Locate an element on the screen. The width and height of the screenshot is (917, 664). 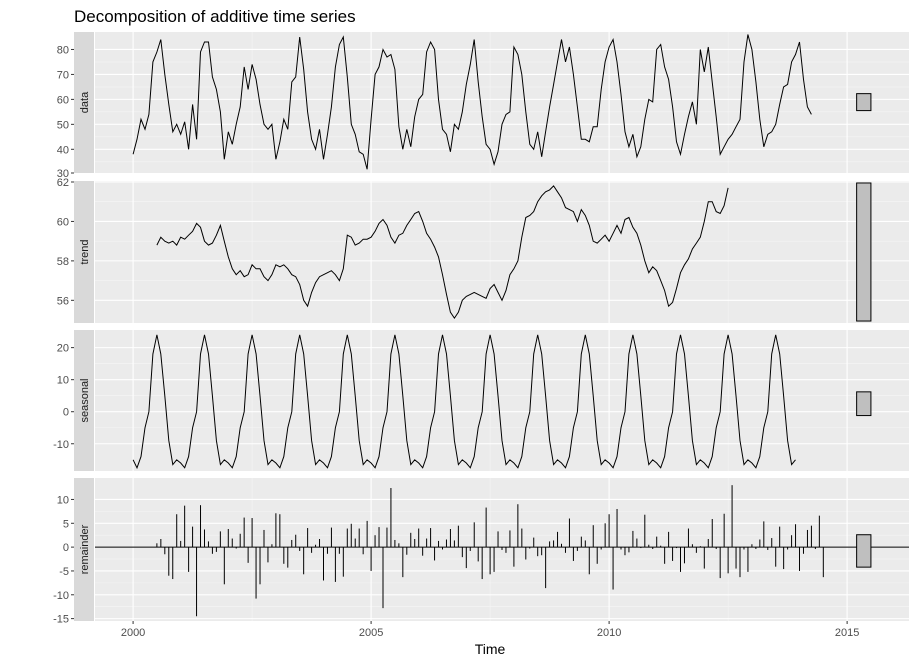
strip-label-remainder: remainder is located at coordinates (85, 549).